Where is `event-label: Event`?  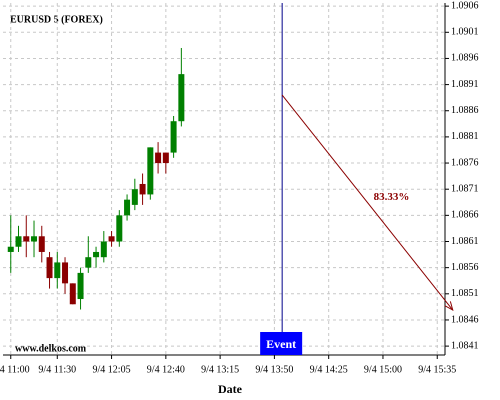
event-label: Event is located at coordinates (281, 344).